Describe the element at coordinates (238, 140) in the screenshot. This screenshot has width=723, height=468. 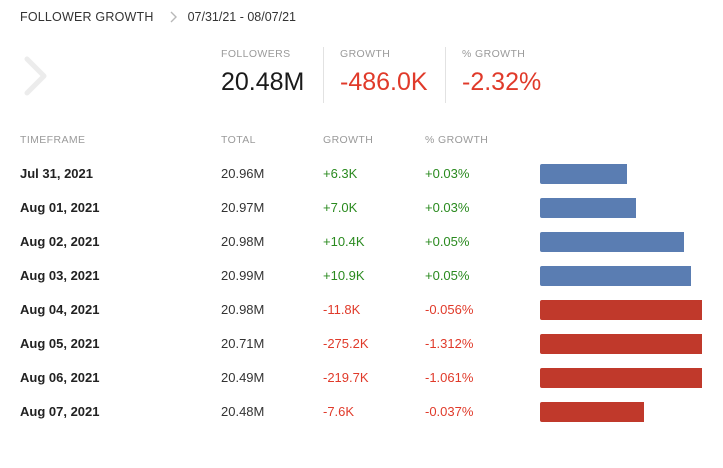
I see `column-header-total: TOTAL` at that location.